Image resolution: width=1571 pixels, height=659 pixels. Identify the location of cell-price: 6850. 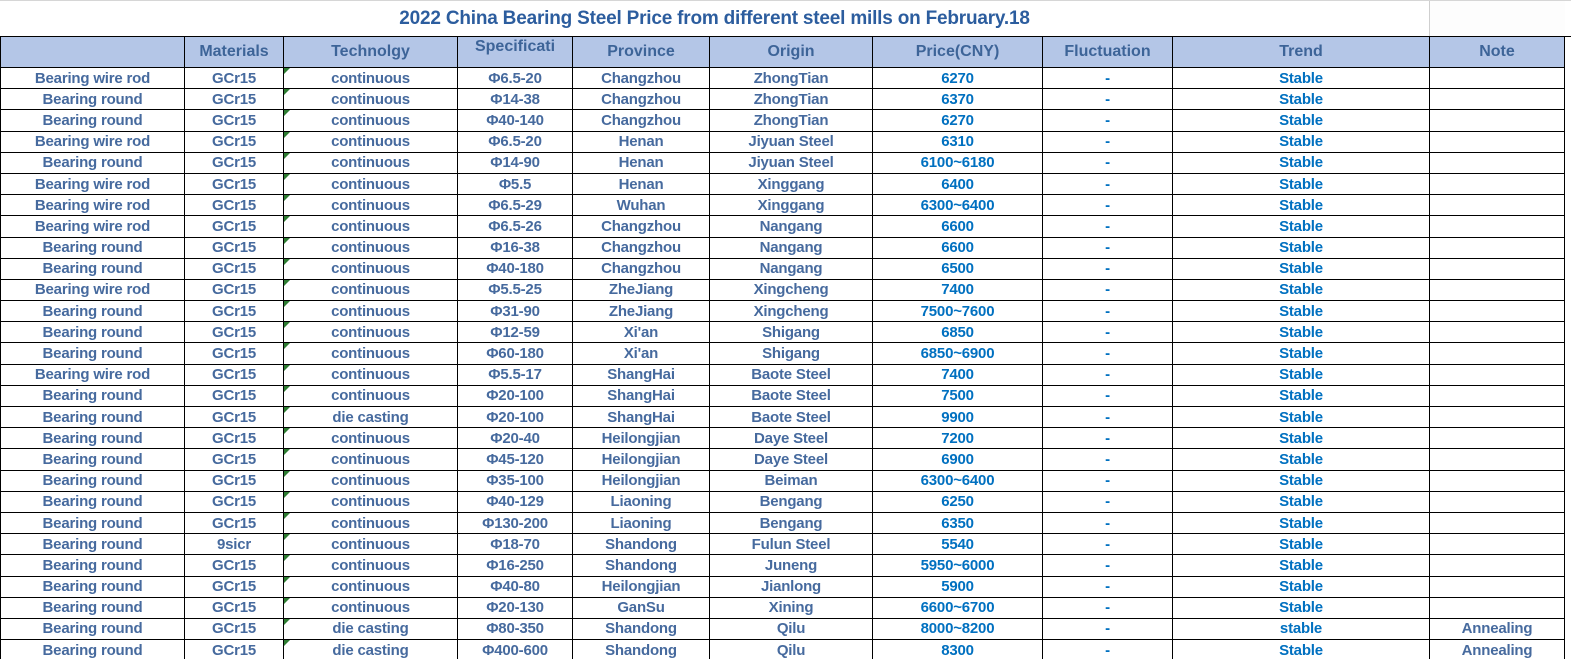
(958, 333).